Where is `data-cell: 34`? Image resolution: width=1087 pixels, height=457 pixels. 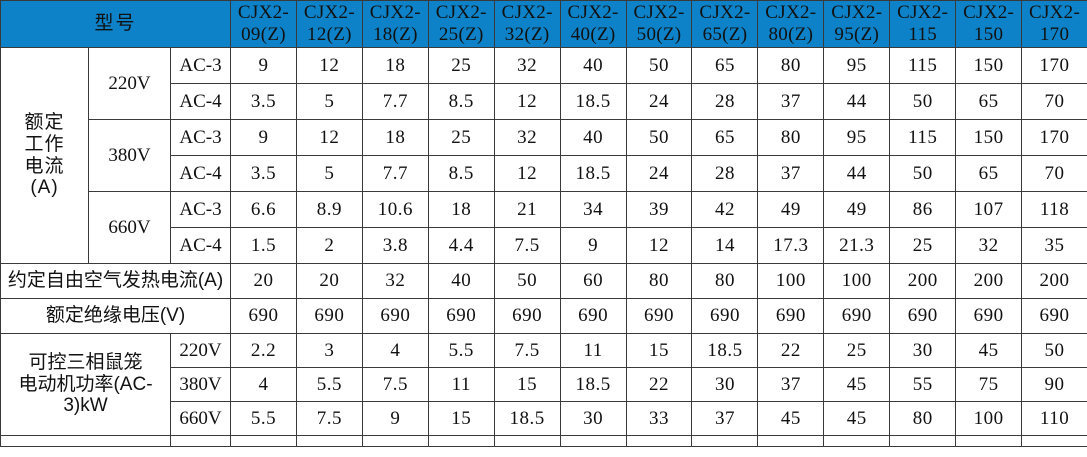 data-cell: 34 is located at coordinates (593, 209).